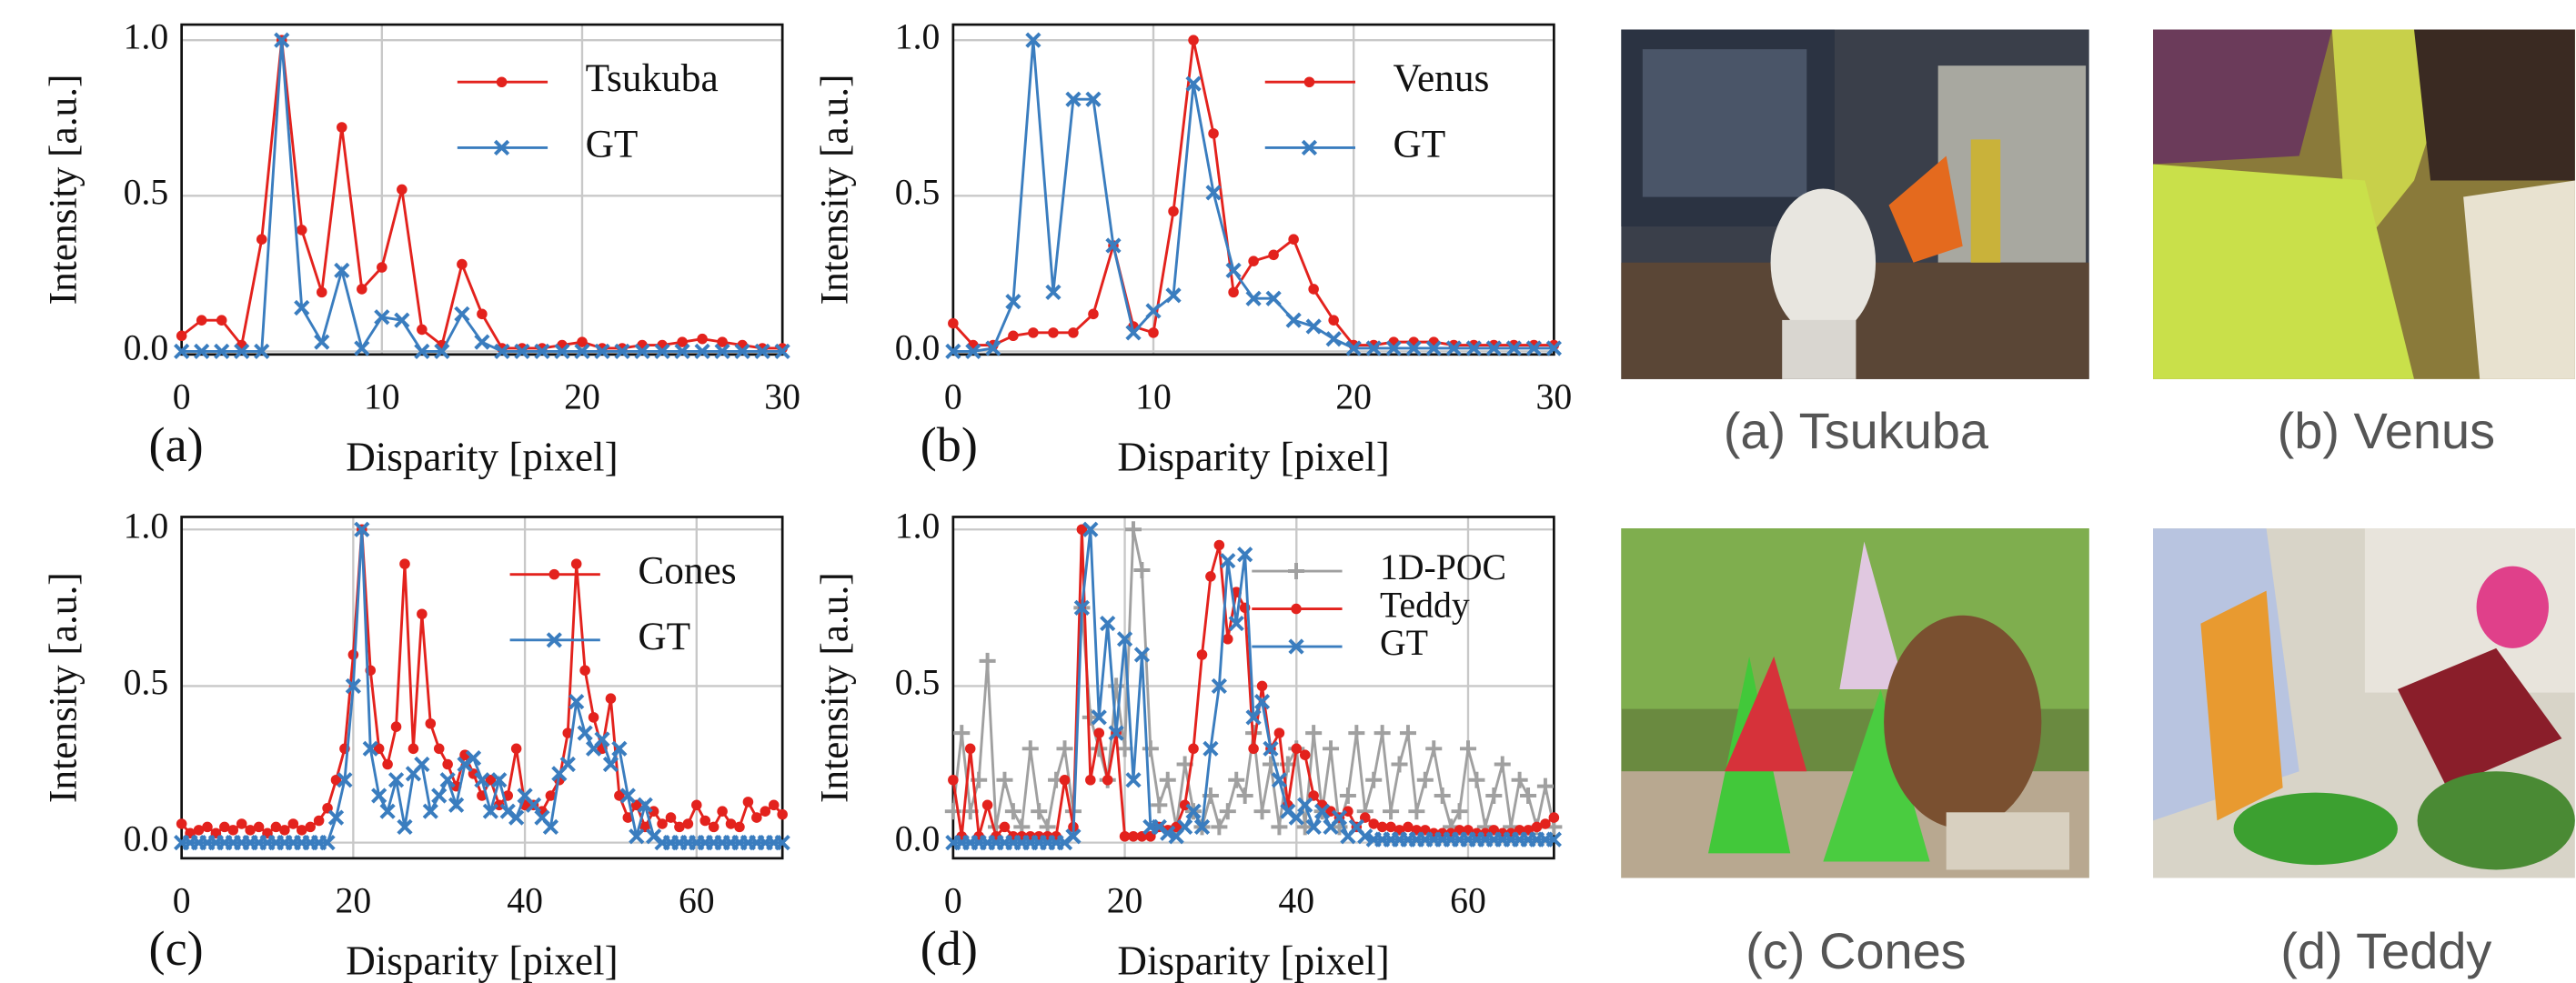 This screenshot has height=983, width=2576. Describe the element at coordinates (1353, 396) in the screenshot. I see `x-tick-label: 20` at that location.